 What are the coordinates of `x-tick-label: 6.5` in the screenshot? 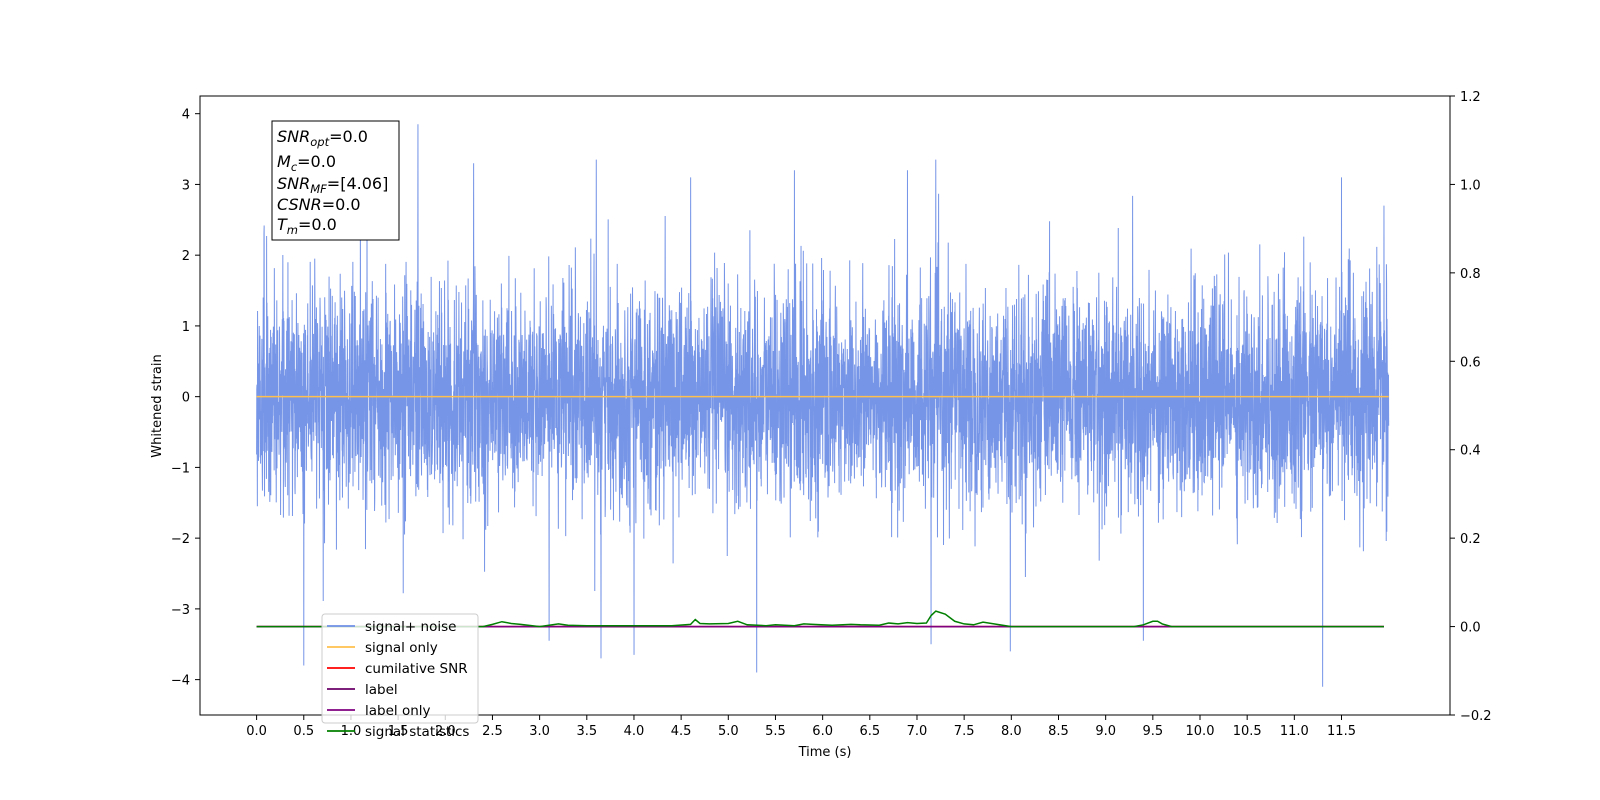 It's located at (869, 731).